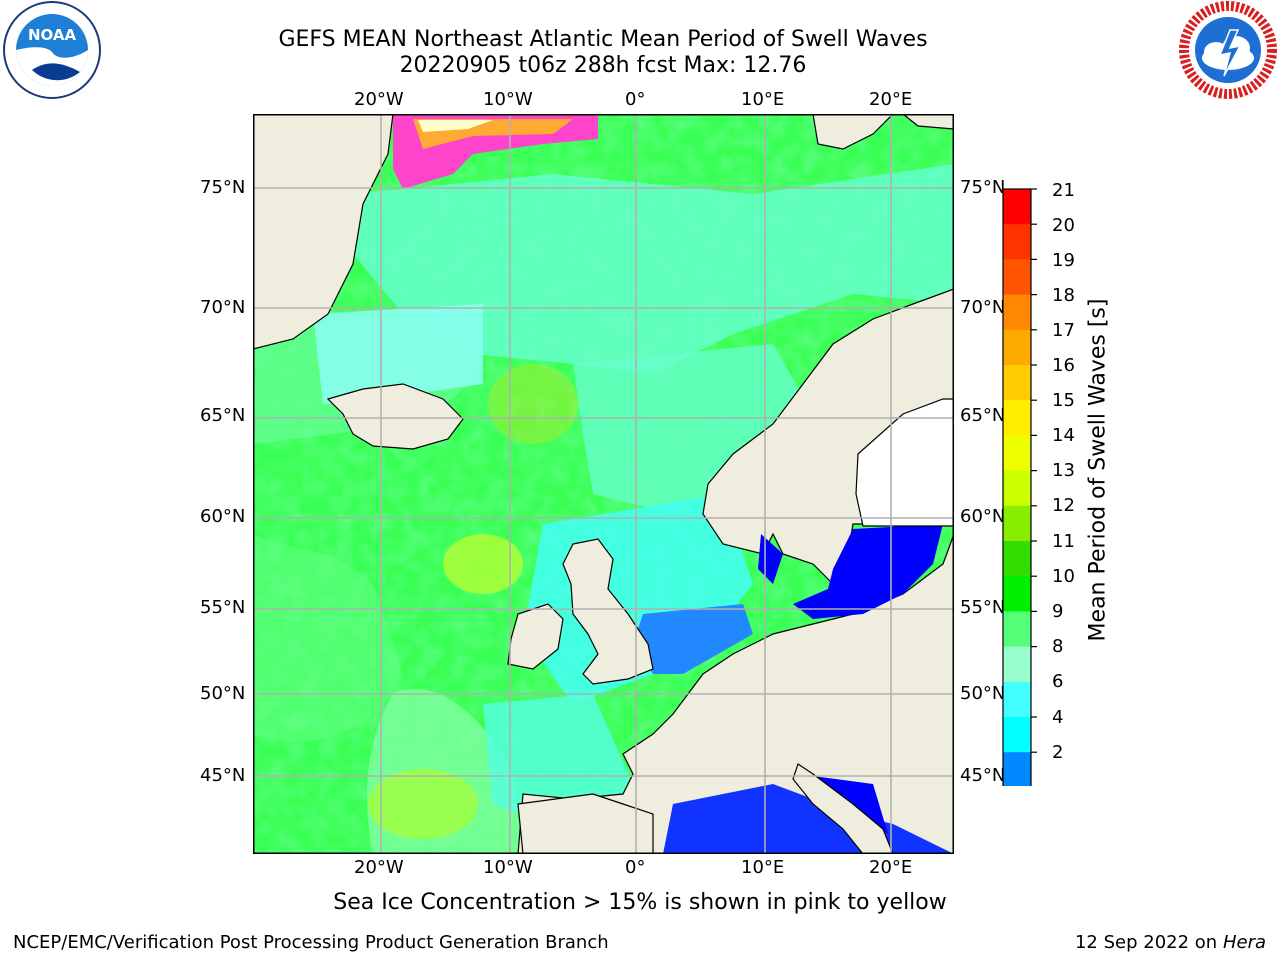  I want to click on lat-label-right: 55°N, so click(983, 607).